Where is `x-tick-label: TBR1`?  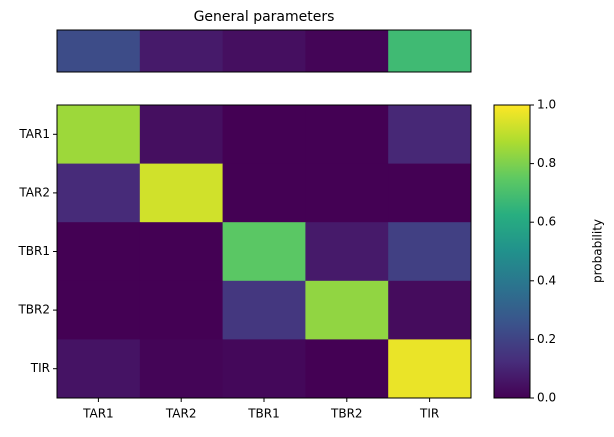
x-tick-label: TBR1 is located at coordinates (263, 414).